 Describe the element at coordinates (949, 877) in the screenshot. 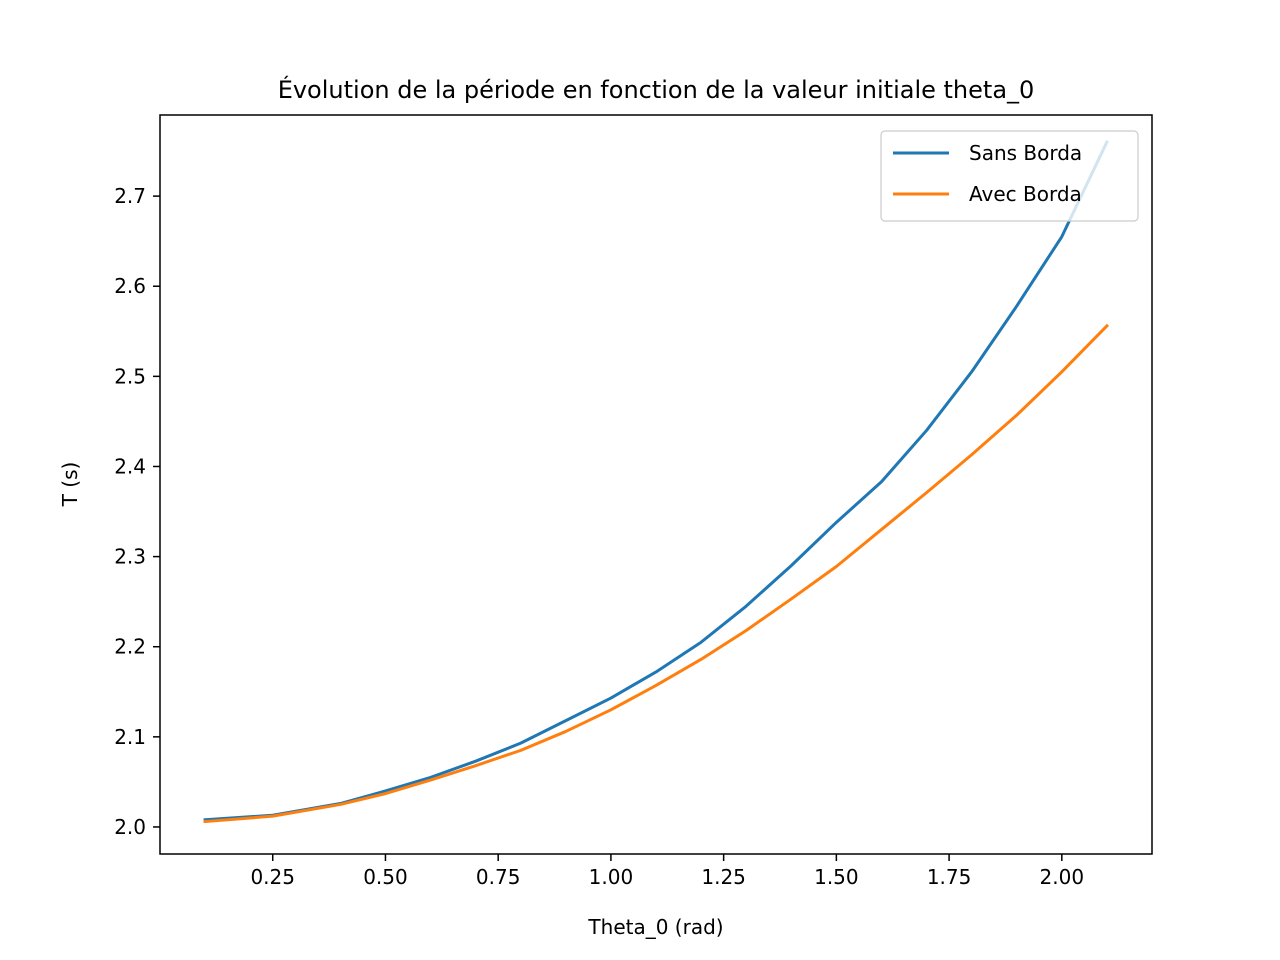

I see `x-tick-label: 1.75` at that location.